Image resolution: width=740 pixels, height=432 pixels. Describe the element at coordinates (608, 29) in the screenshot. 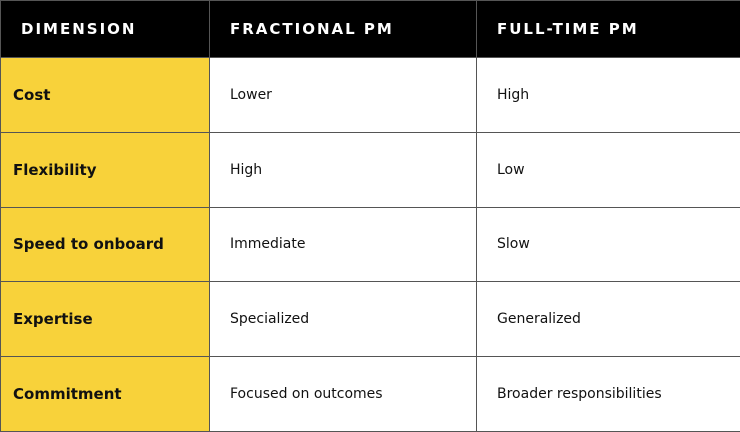

I see `header-cell: FULL-TIME PM` at that location.